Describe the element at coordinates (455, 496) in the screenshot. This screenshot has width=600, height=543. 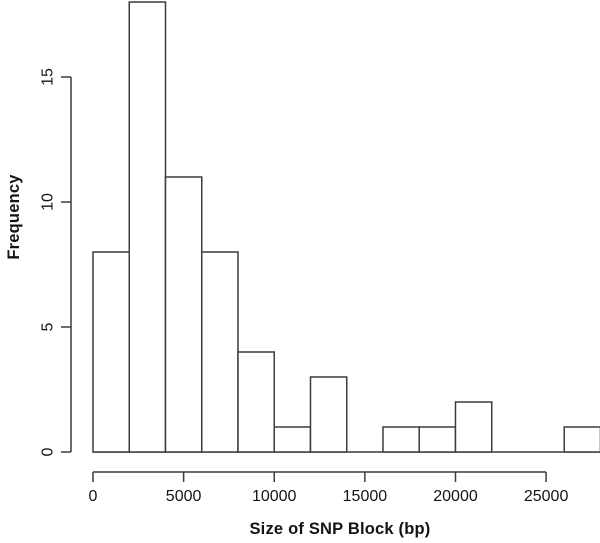
I see `x-axis-tick-label: 20000` at that location.